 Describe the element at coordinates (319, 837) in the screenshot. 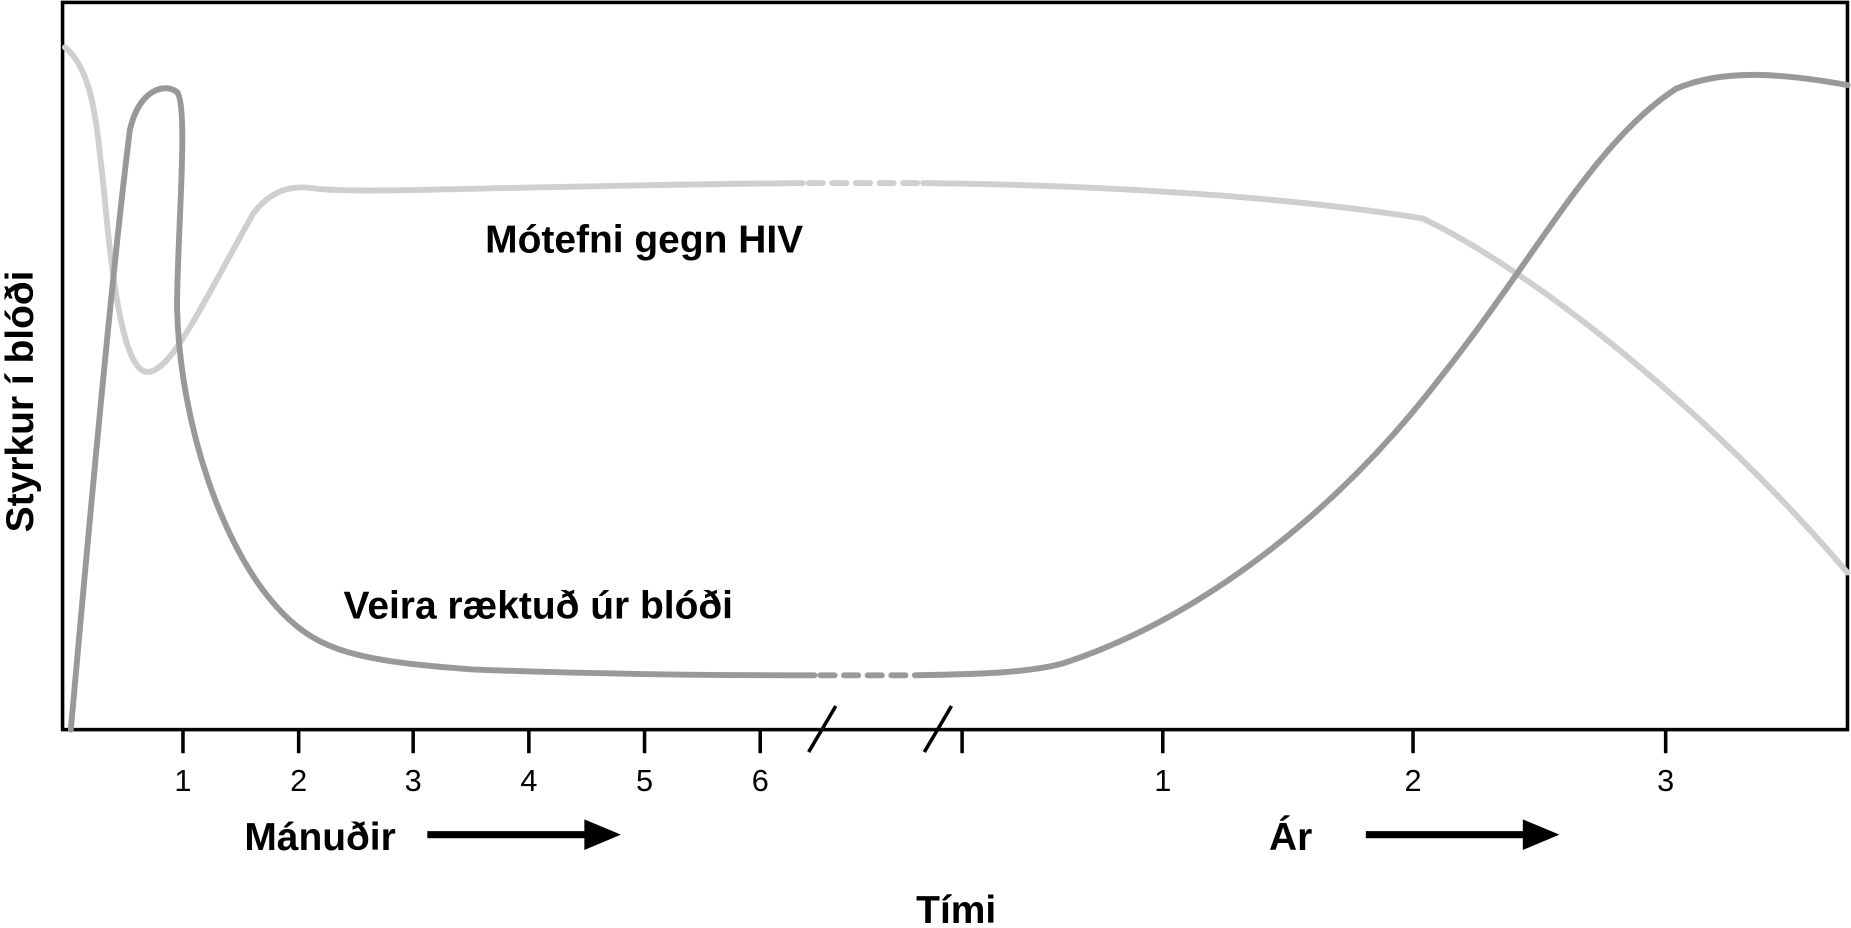

I see `unit-label: Mánuðir` at that location.